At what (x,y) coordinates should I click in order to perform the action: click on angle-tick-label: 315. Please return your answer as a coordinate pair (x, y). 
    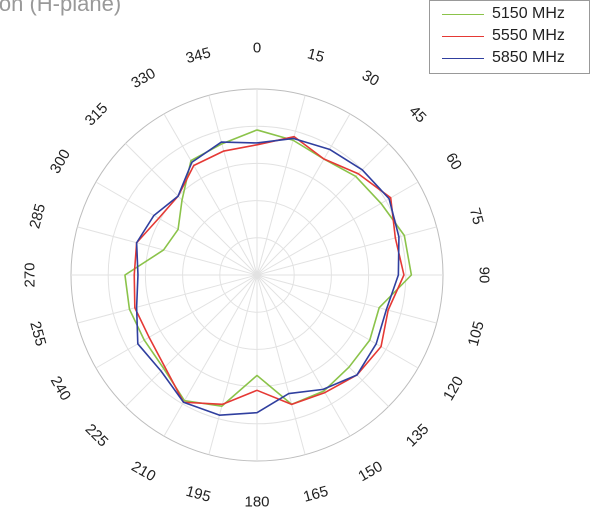
    Looking at the image, I should click on (97, 115).